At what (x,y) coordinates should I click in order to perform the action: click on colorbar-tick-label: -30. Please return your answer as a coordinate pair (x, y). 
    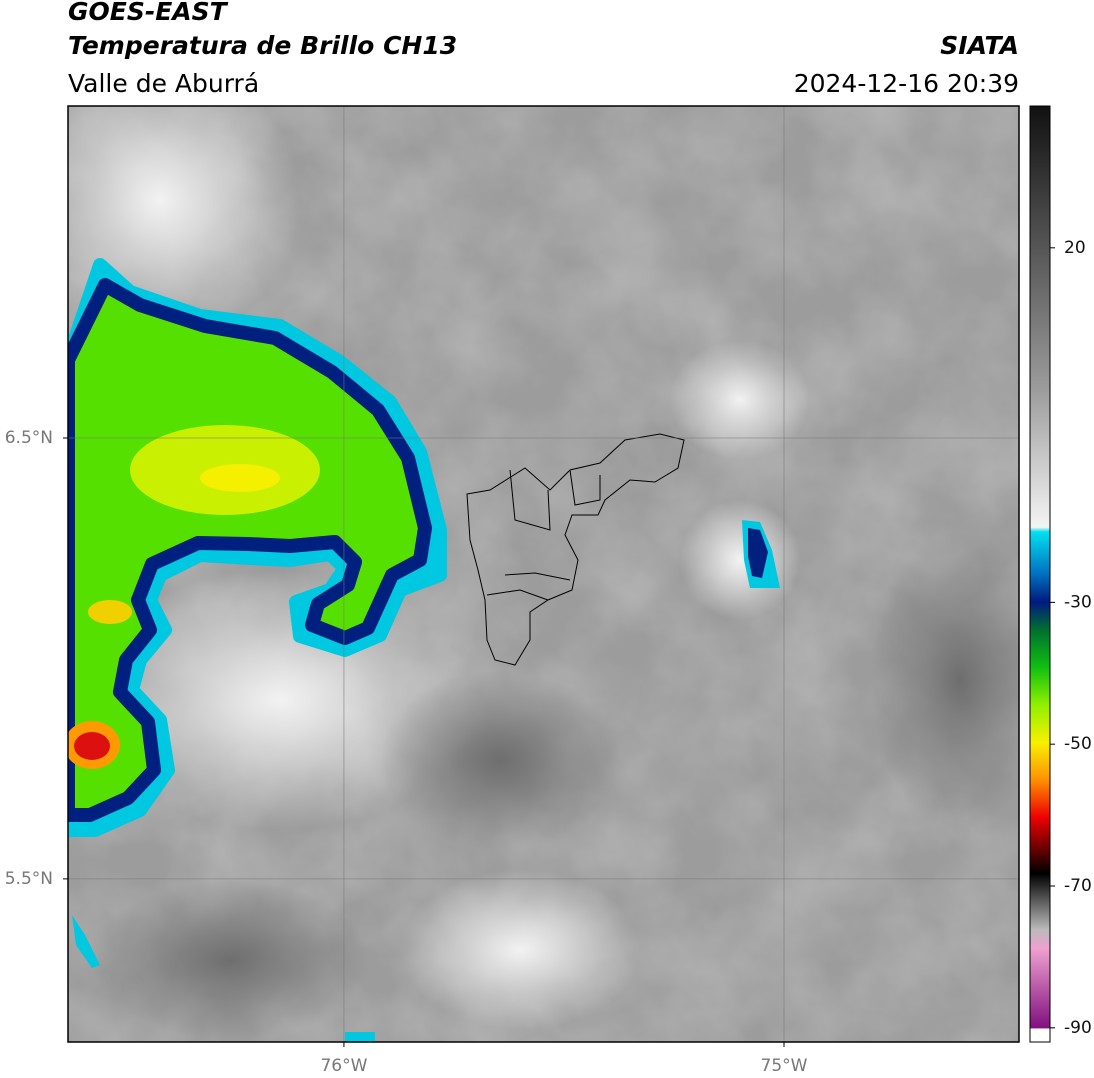
    Looking at the image, I should click on (1078, 602).